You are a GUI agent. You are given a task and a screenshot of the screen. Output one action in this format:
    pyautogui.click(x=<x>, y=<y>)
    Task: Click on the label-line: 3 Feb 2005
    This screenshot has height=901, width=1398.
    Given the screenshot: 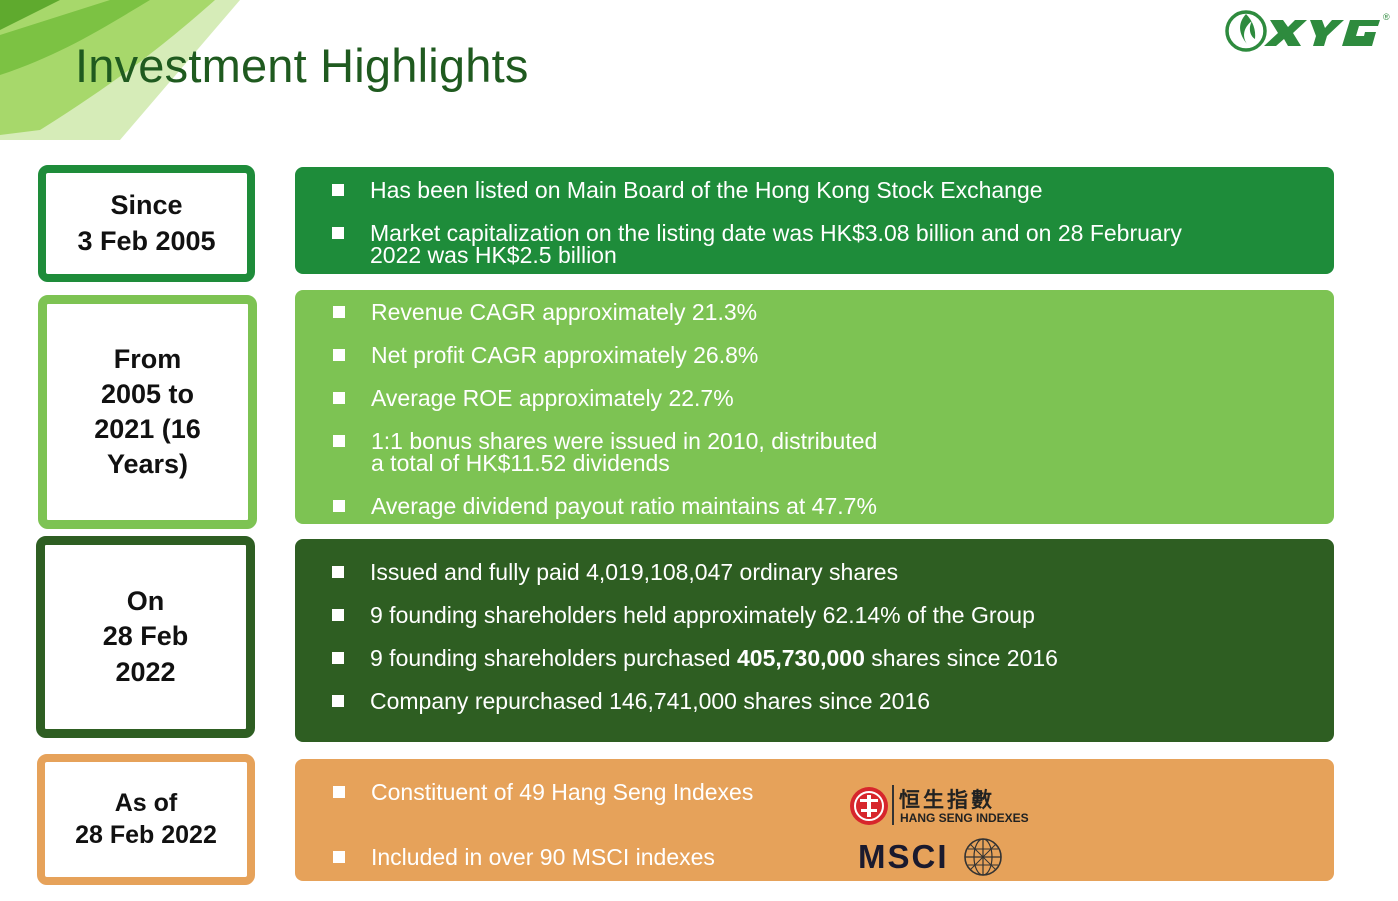 What is the action you would take?
    pyautogui.click(x=146, y=240)
    